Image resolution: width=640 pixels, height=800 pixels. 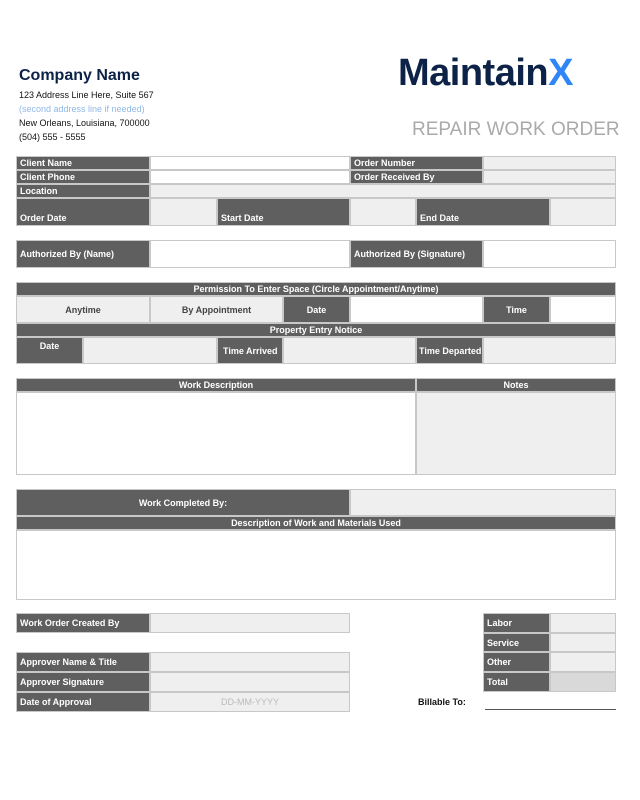 I want to click on document-title: REPAIR WORK ORDER, so click(x=516, y=129).